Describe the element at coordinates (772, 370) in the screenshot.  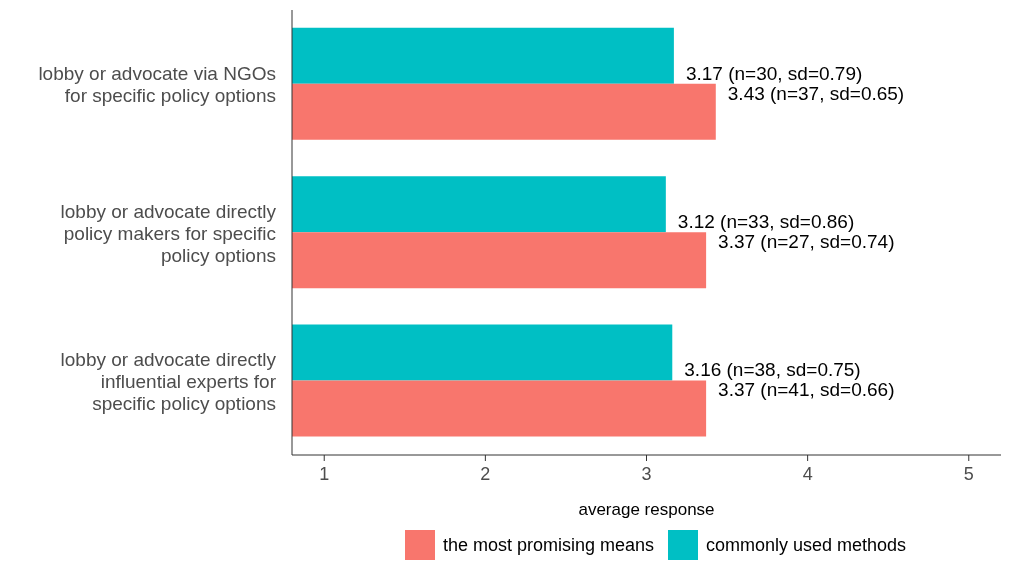
I see `data-label: 3.16 (n=38, sd=0.75)` at that location.